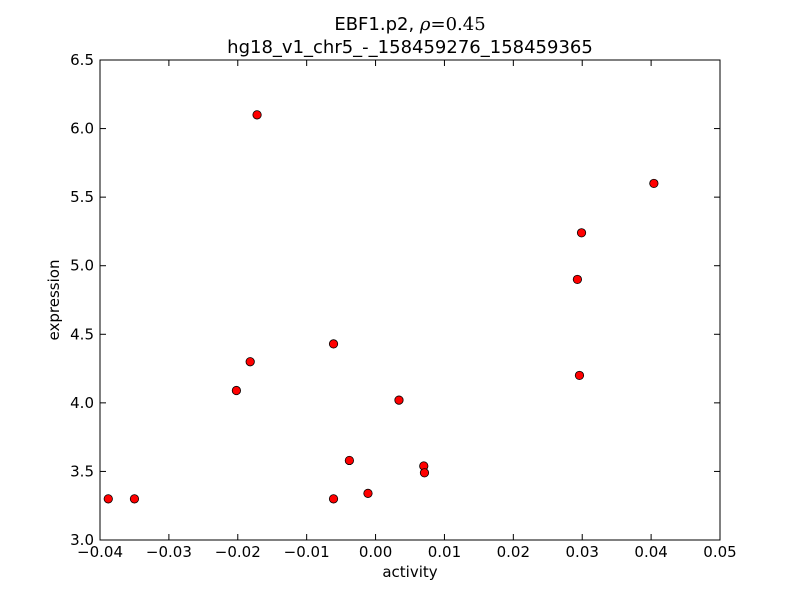 The height and width of the screenshot is (600, 800). Describe the element at coordinates (82, 60) in the screenshot. I see `y-tick-label: 6.5` at that location.